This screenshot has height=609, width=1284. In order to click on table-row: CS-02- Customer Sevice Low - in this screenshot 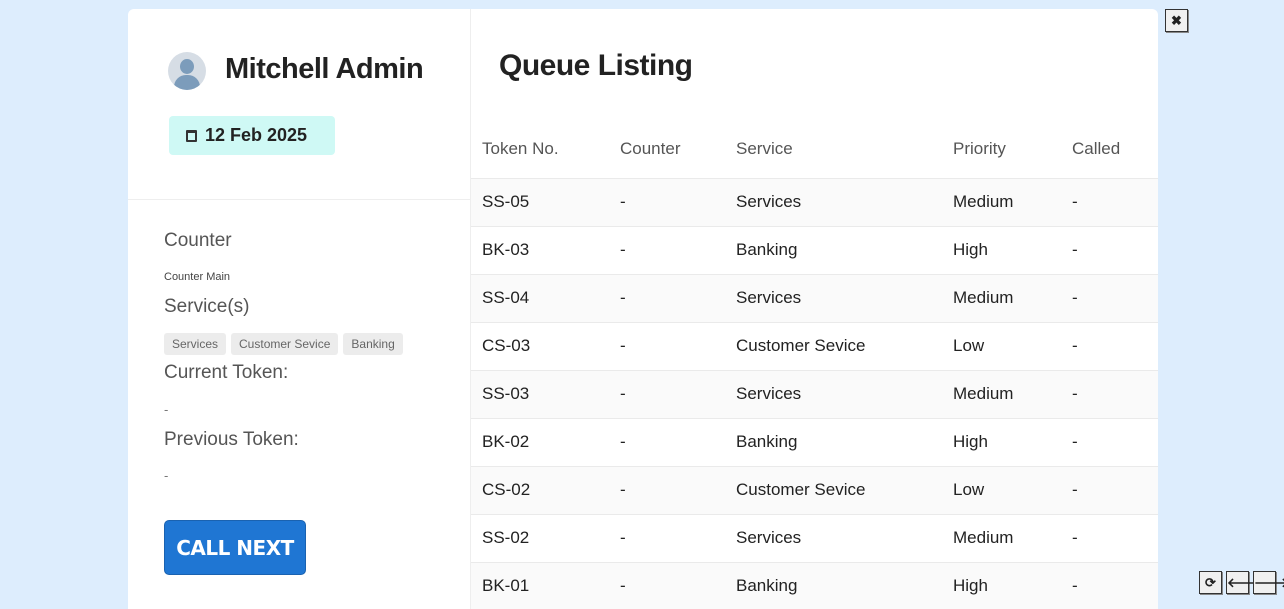, I will do `click(814, 489)`.